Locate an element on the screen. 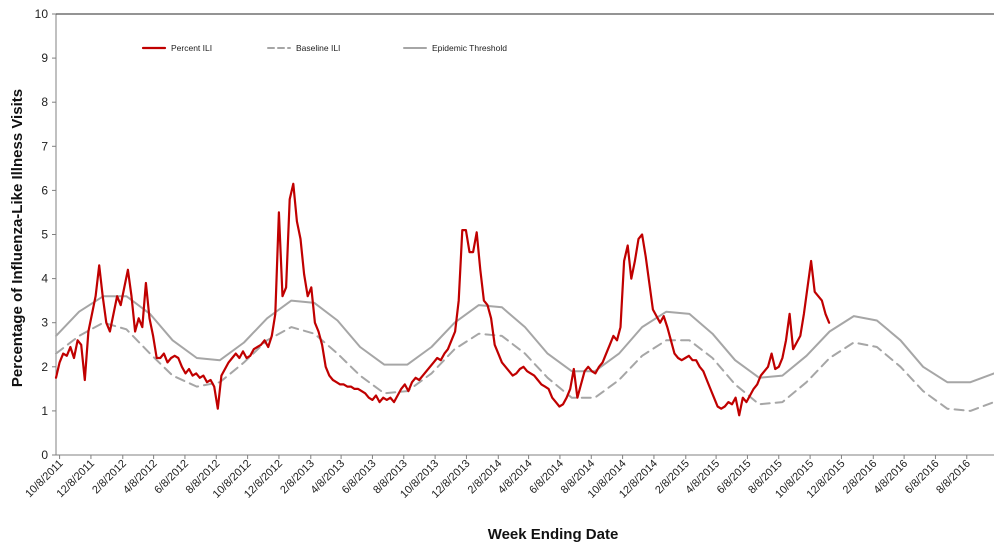 The width and height of the screenshot is (994, 551). y-tick-label: 8 is located at coordinates (44, 102).